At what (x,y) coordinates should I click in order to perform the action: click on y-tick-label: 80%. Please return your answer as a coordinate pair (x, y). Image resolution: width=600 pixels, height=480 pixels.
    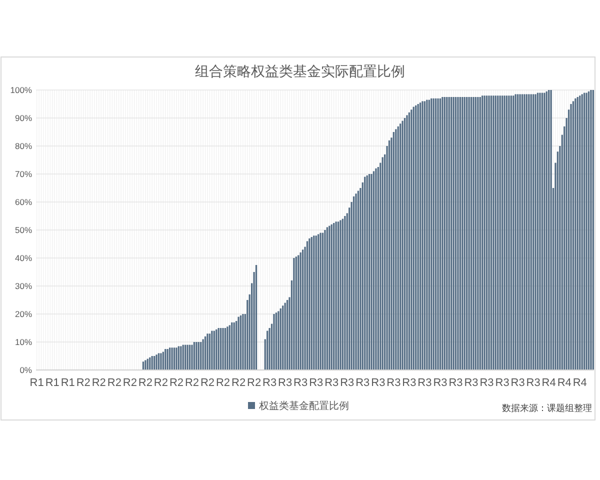
    Looking at the image, I should click on (23, 145).